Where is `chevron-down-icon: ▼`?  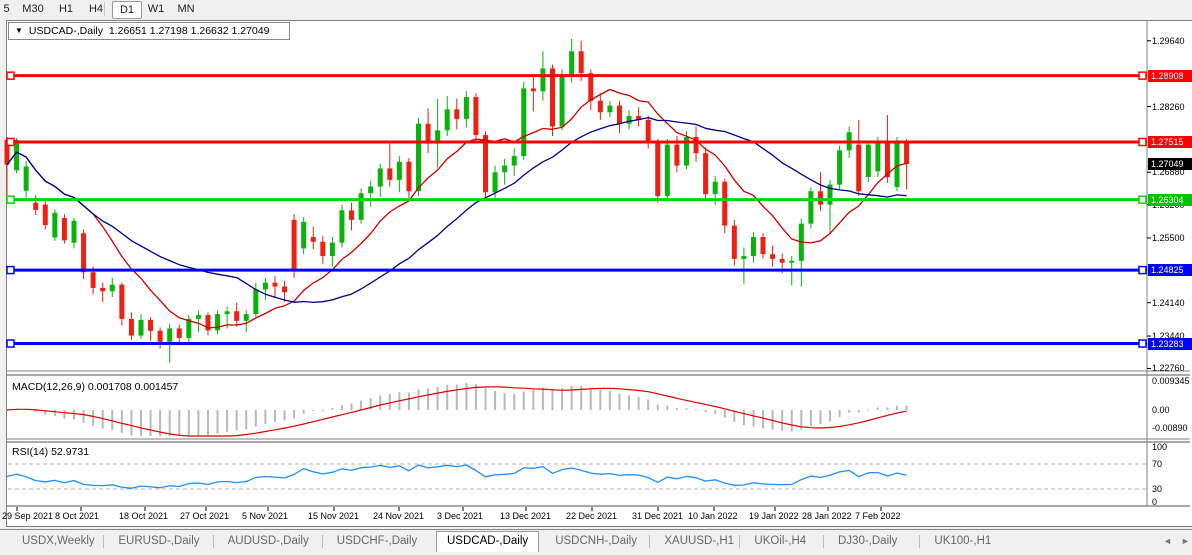 chevron-down-icon: ▼ is located at coordinates (19, 30).